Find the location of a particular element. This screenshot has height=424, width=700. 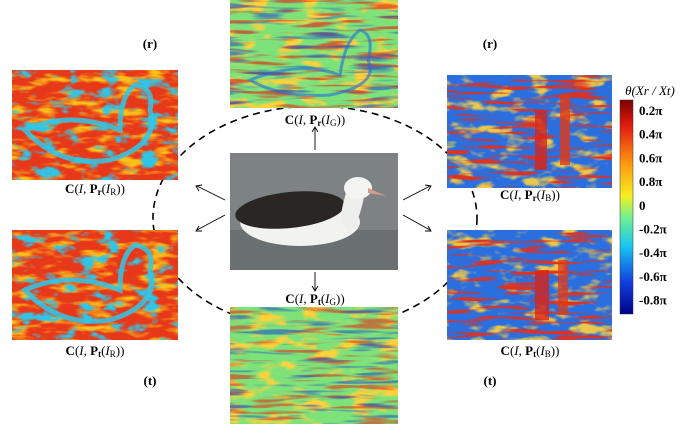

colorbar-tick-label: 0.2π is located at coordinates (650, 110).